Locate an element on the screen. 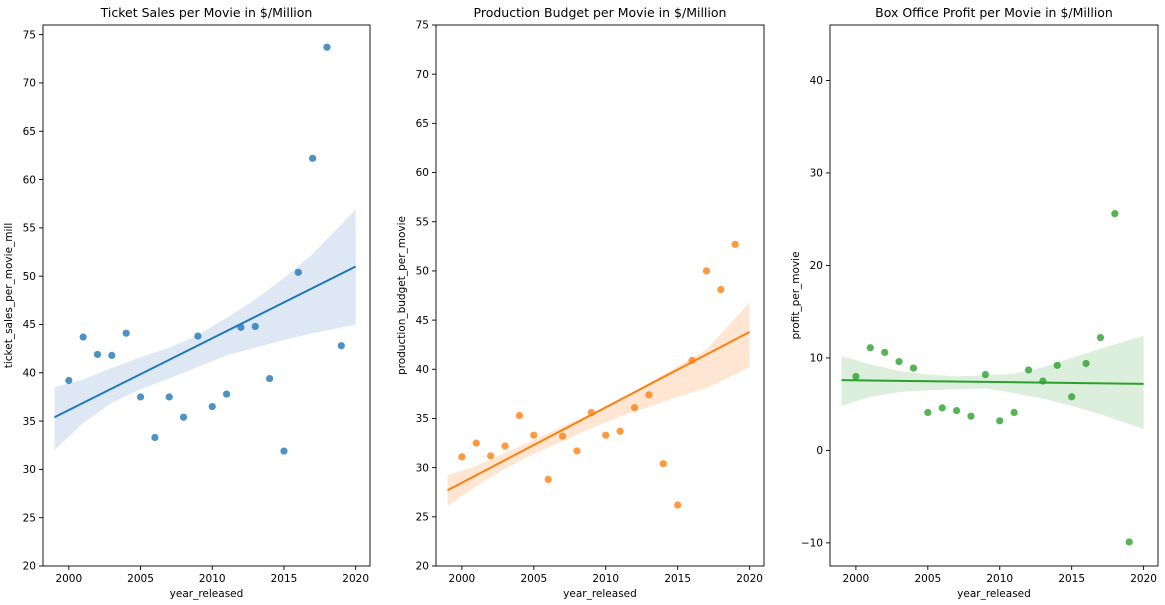  y-axis-label: production_budget_per_movie is located at coordinates (402, 295).